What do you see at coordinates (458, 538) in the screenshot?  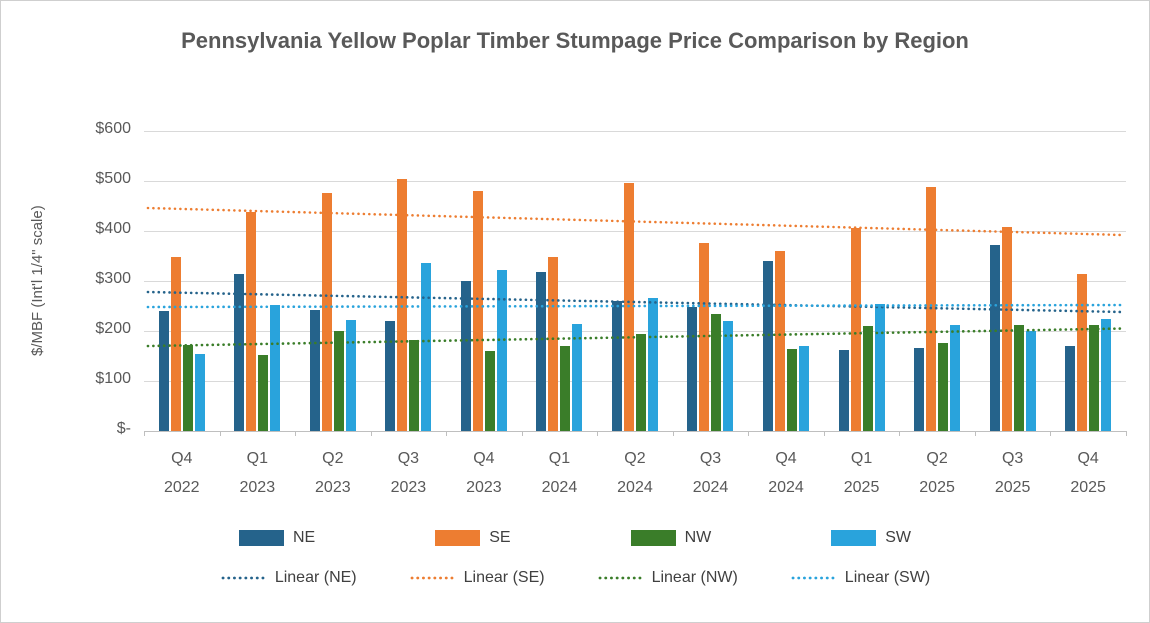 I see `legend-swatch-se` at bounding box center [458, 538].